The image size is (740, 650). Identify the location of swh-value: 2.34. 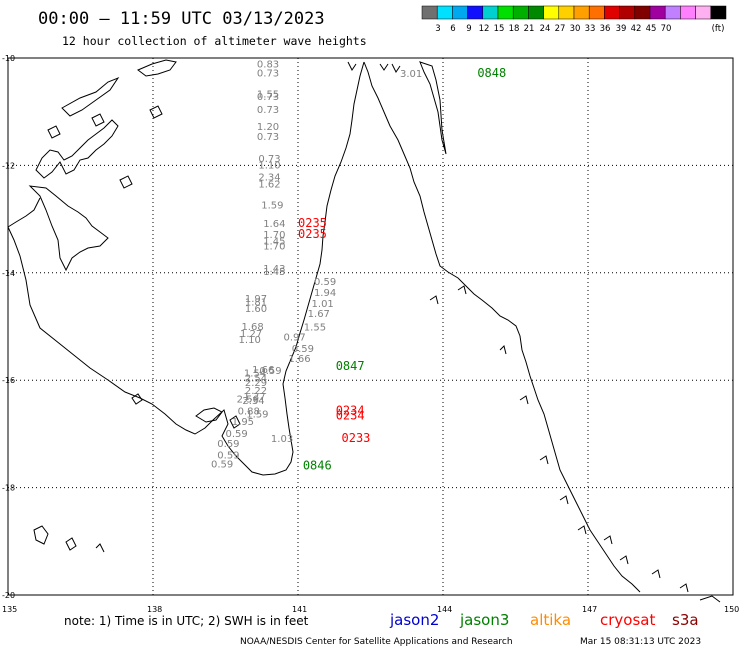
(253, 401).